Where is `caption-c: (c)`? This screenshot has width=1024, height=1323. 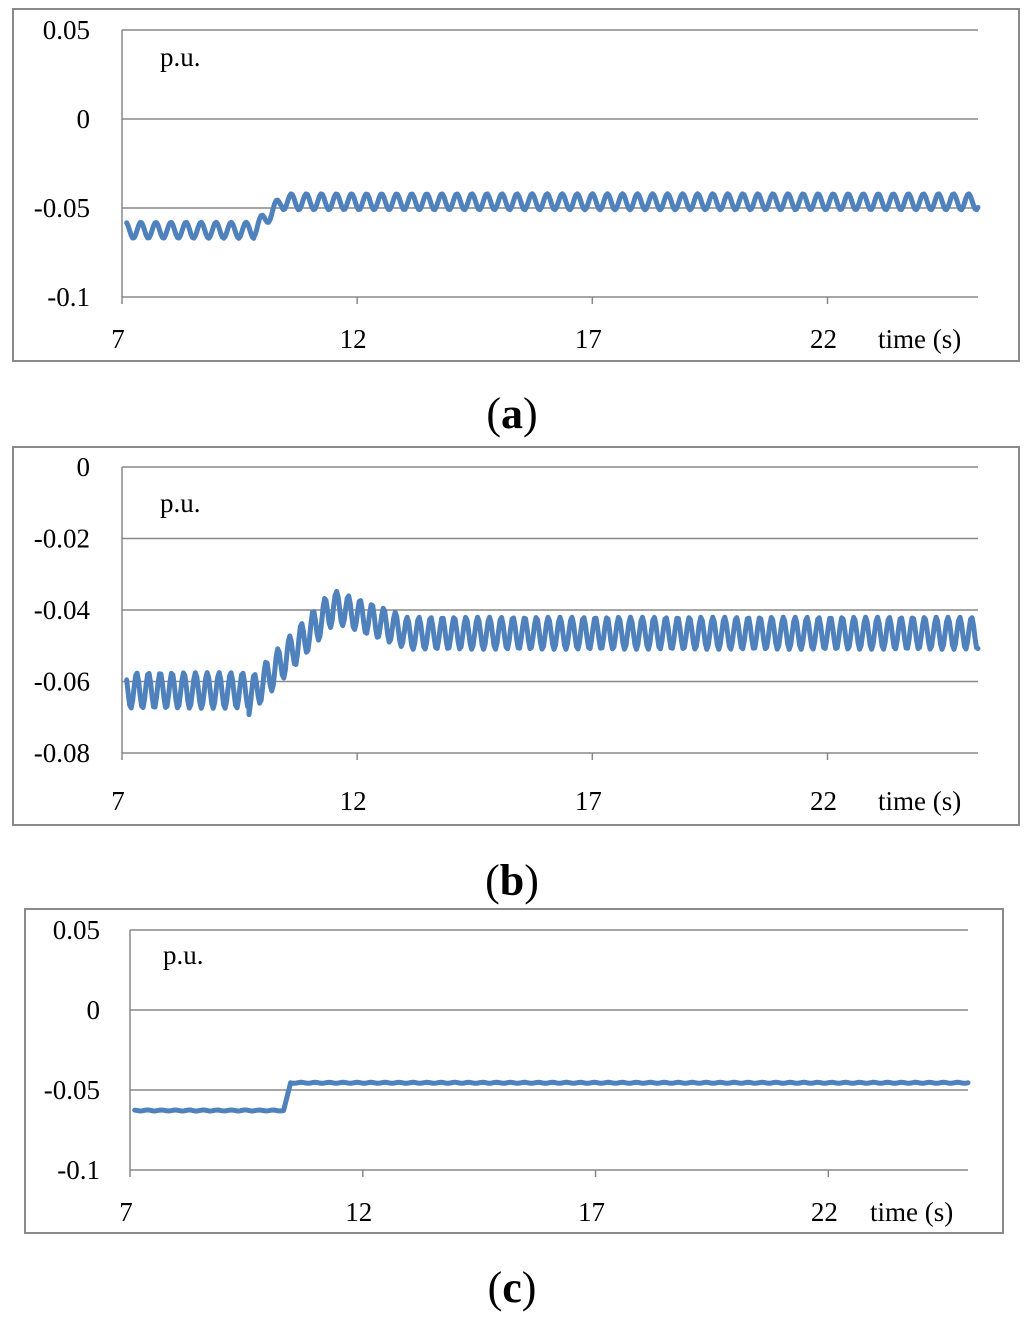 caption-c: (c) is located at coordinates (512, 1287).